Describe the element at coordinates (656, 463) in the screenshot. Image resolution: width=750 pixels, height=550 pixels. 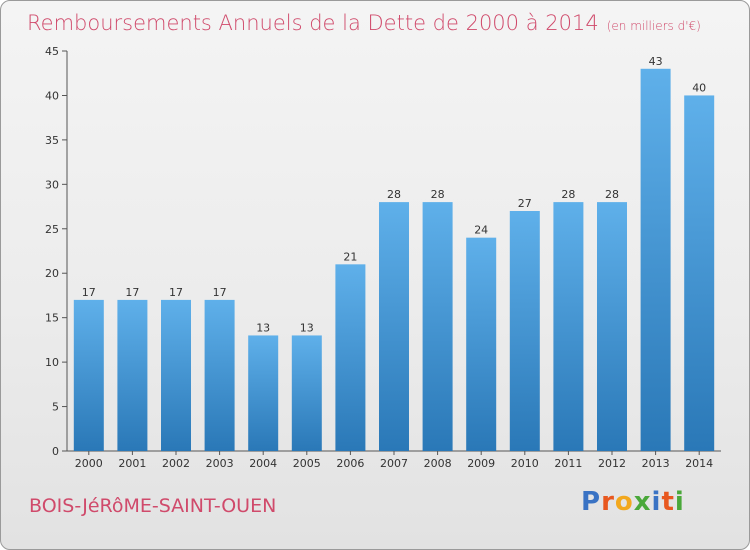
I see `x-tick-label-2013: 2013` at that location.